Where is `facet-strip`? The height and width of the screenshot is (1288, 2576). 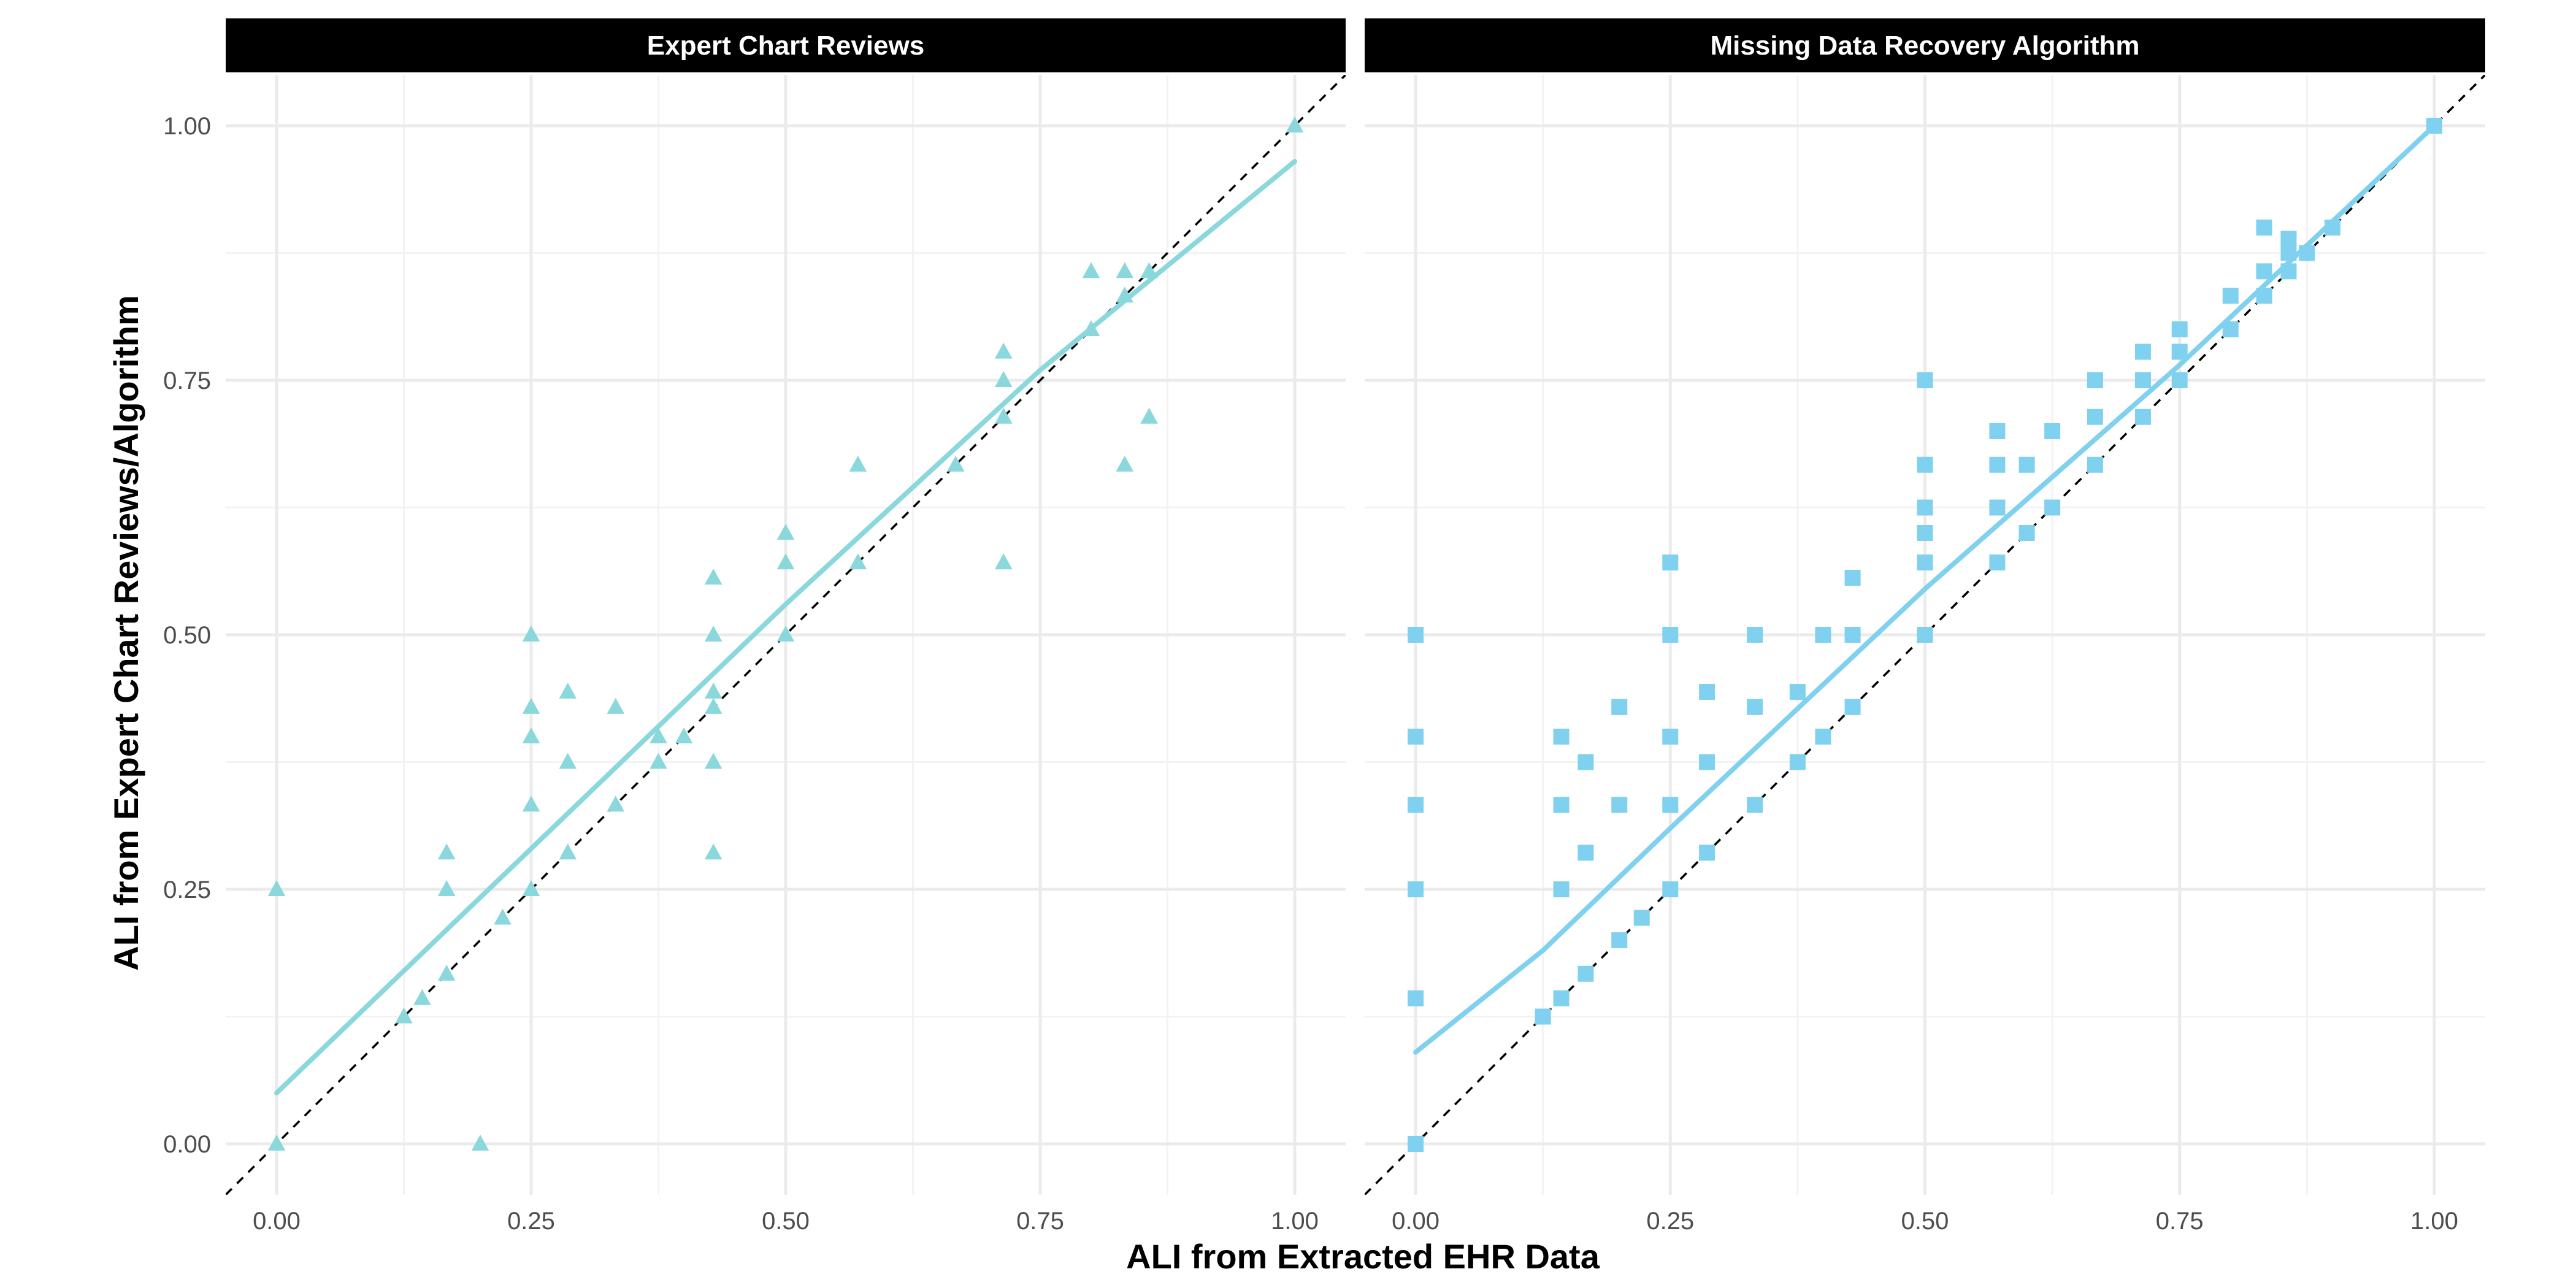 facet-strip is located at coordinates (786, 45).